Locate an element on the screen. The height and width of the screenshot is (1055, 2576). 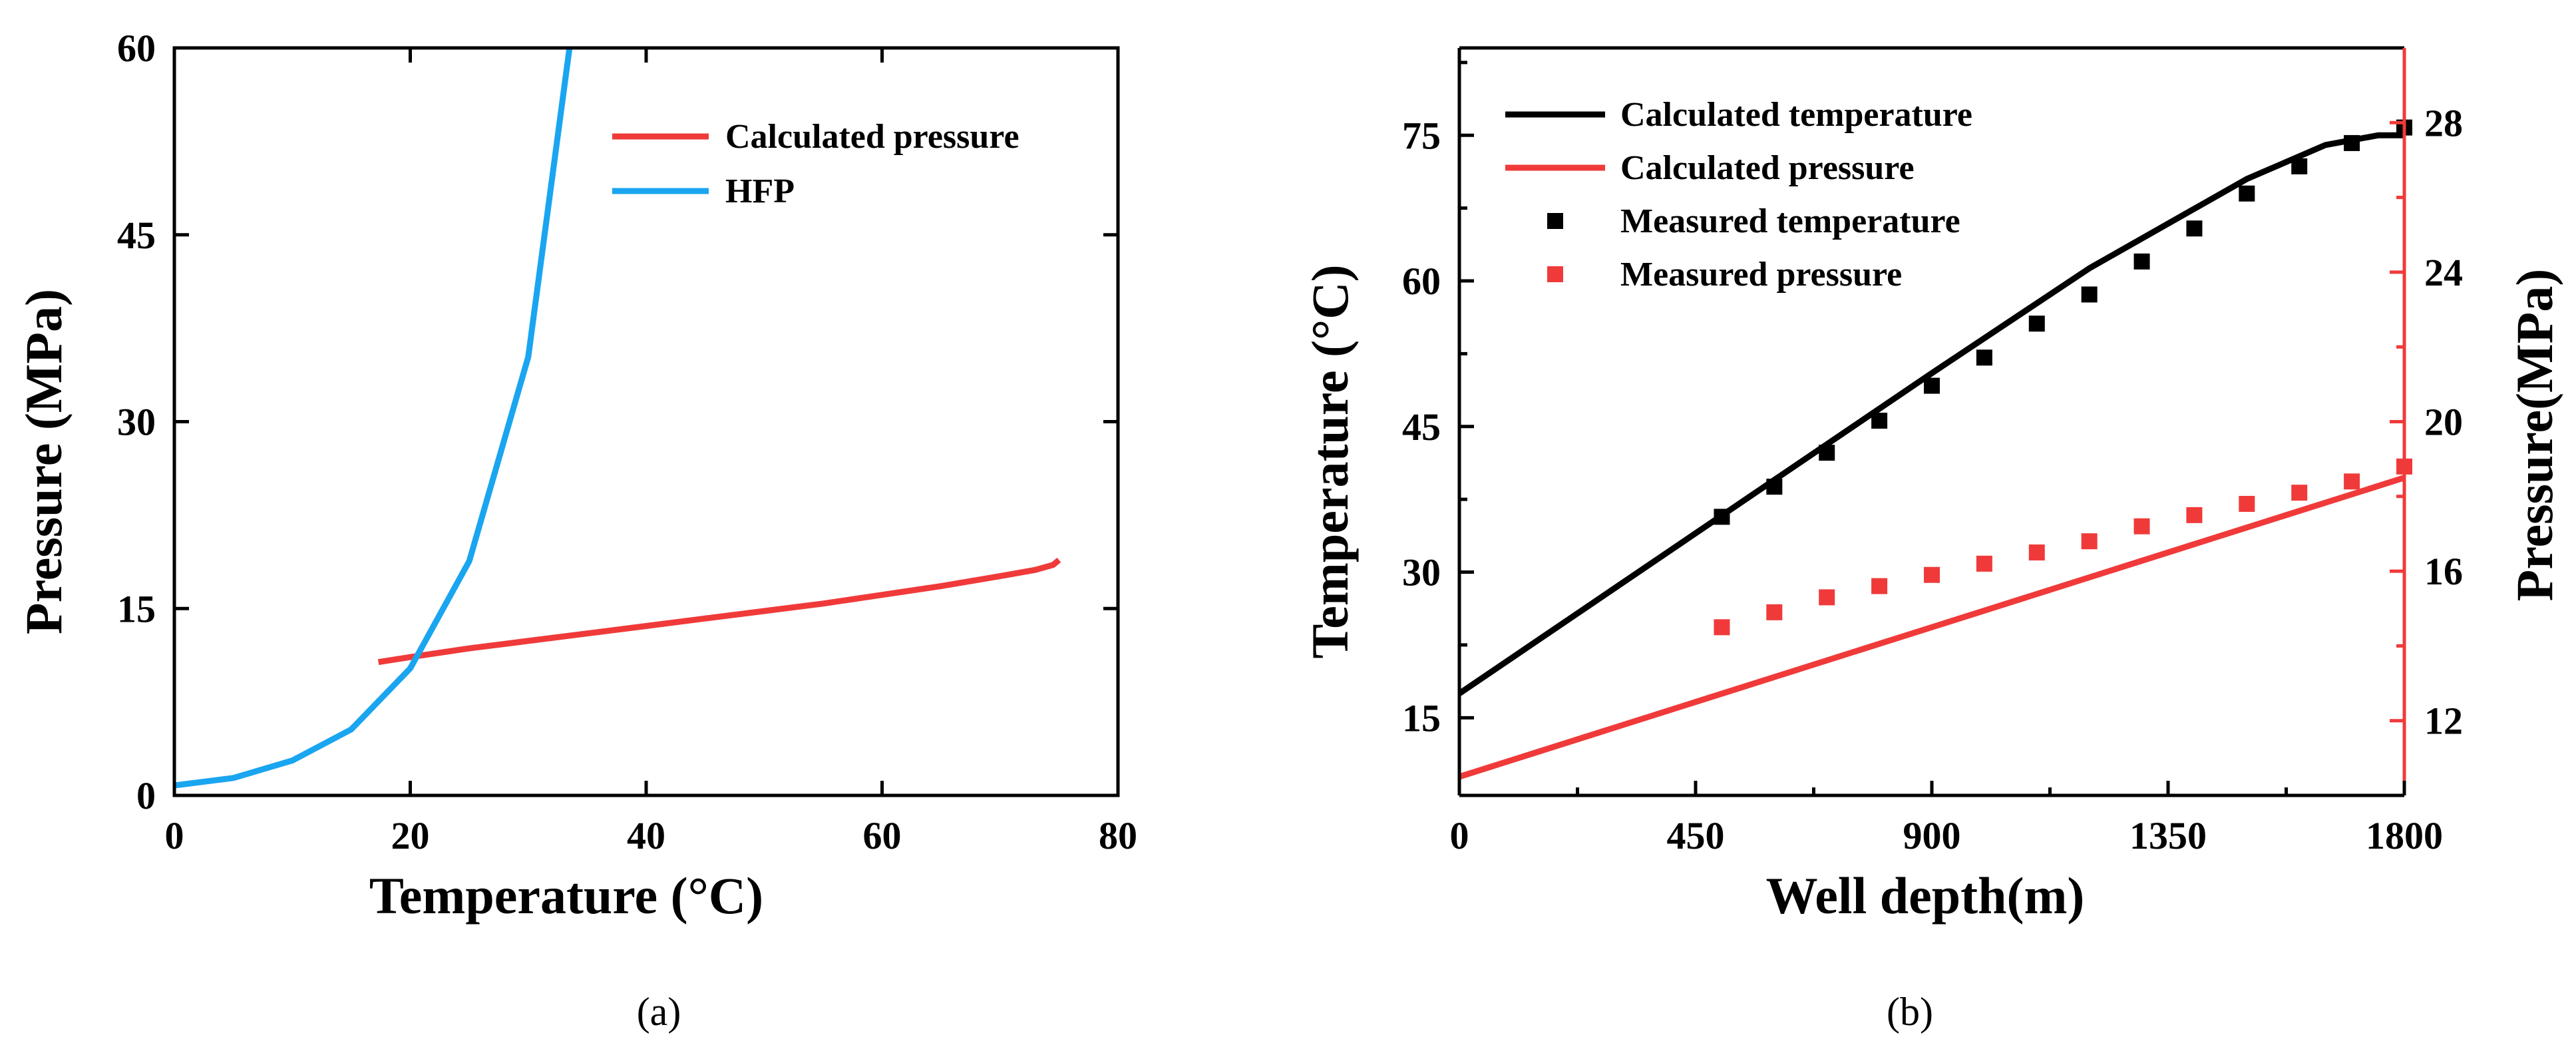
y2-tick-label: 24 is located at coordinates (2443, 272).